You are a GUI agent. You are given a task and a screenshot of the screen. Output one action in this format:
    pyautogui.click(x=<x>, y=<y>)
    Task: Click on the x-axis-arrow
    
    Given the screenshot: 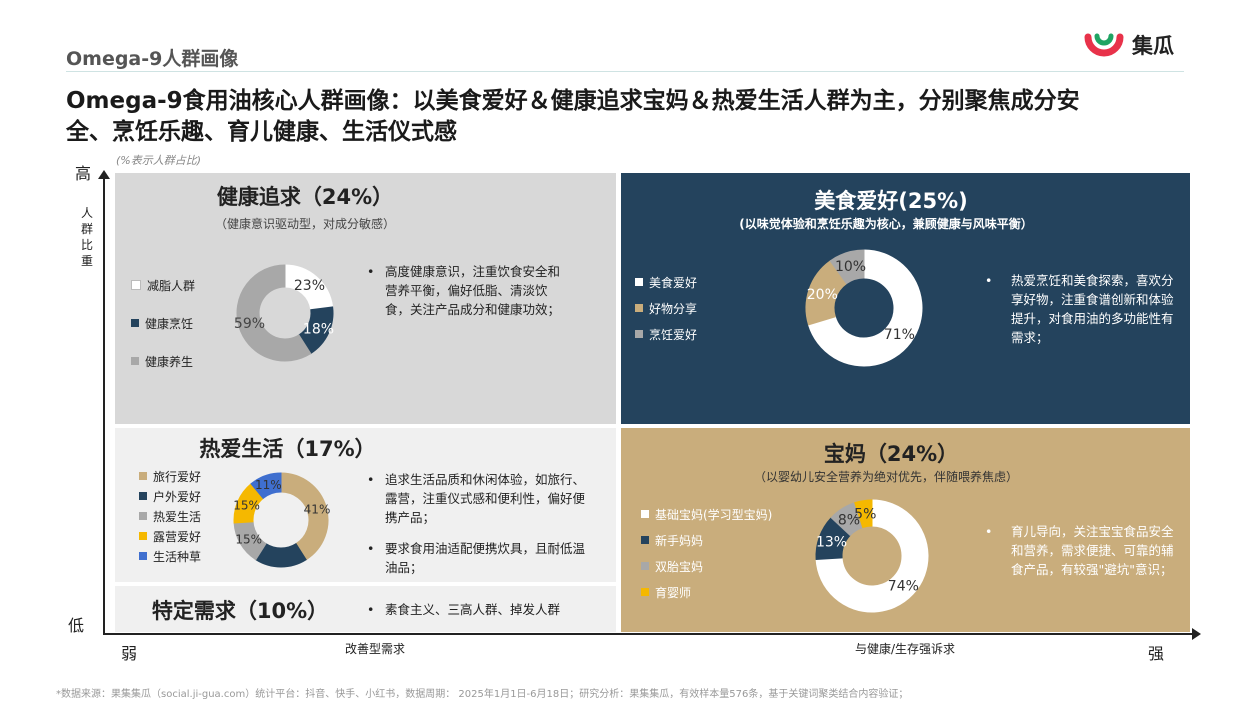 What is the action you would take?
    pyautogui.click(x=1196, y=634)
    